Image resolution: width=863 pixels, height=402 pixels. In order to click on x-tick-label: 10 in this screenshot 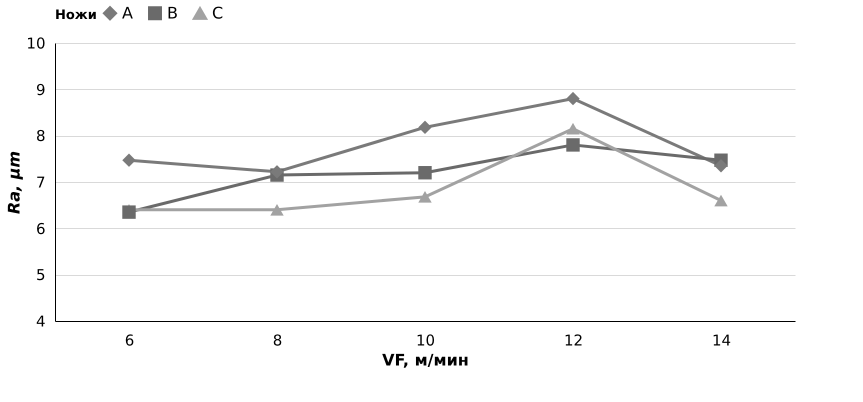, I will do `click(426, 341)`.